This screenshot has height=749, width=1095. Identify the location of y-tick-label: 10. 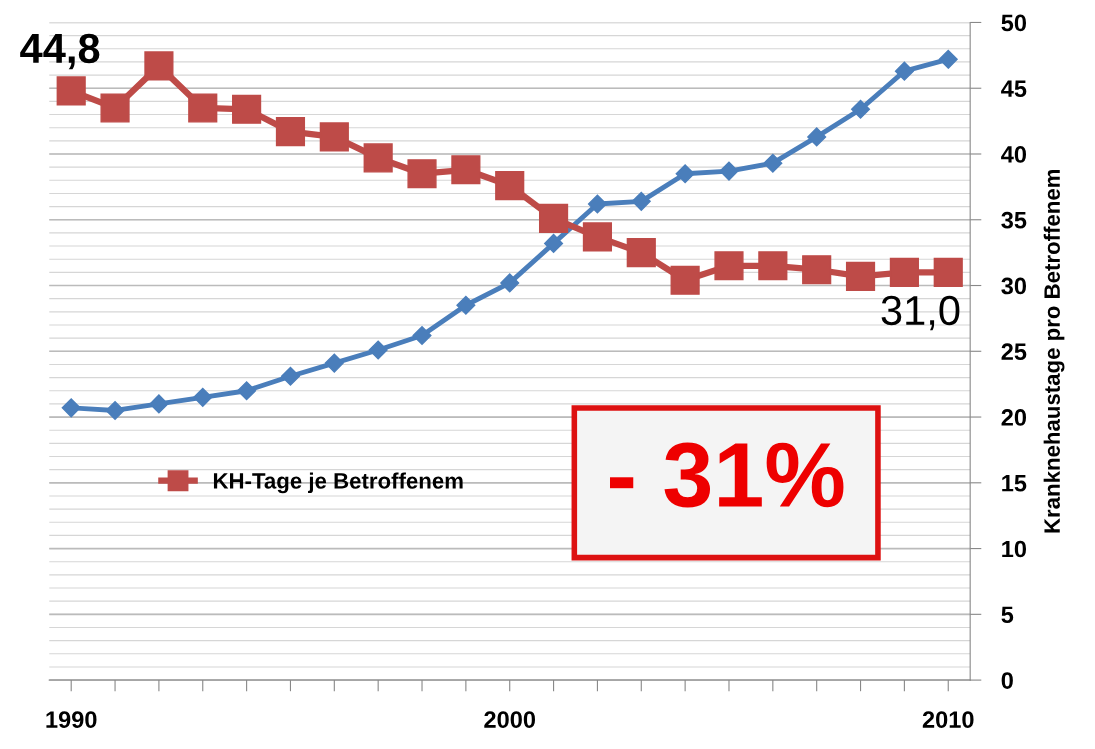
(1014, 549).